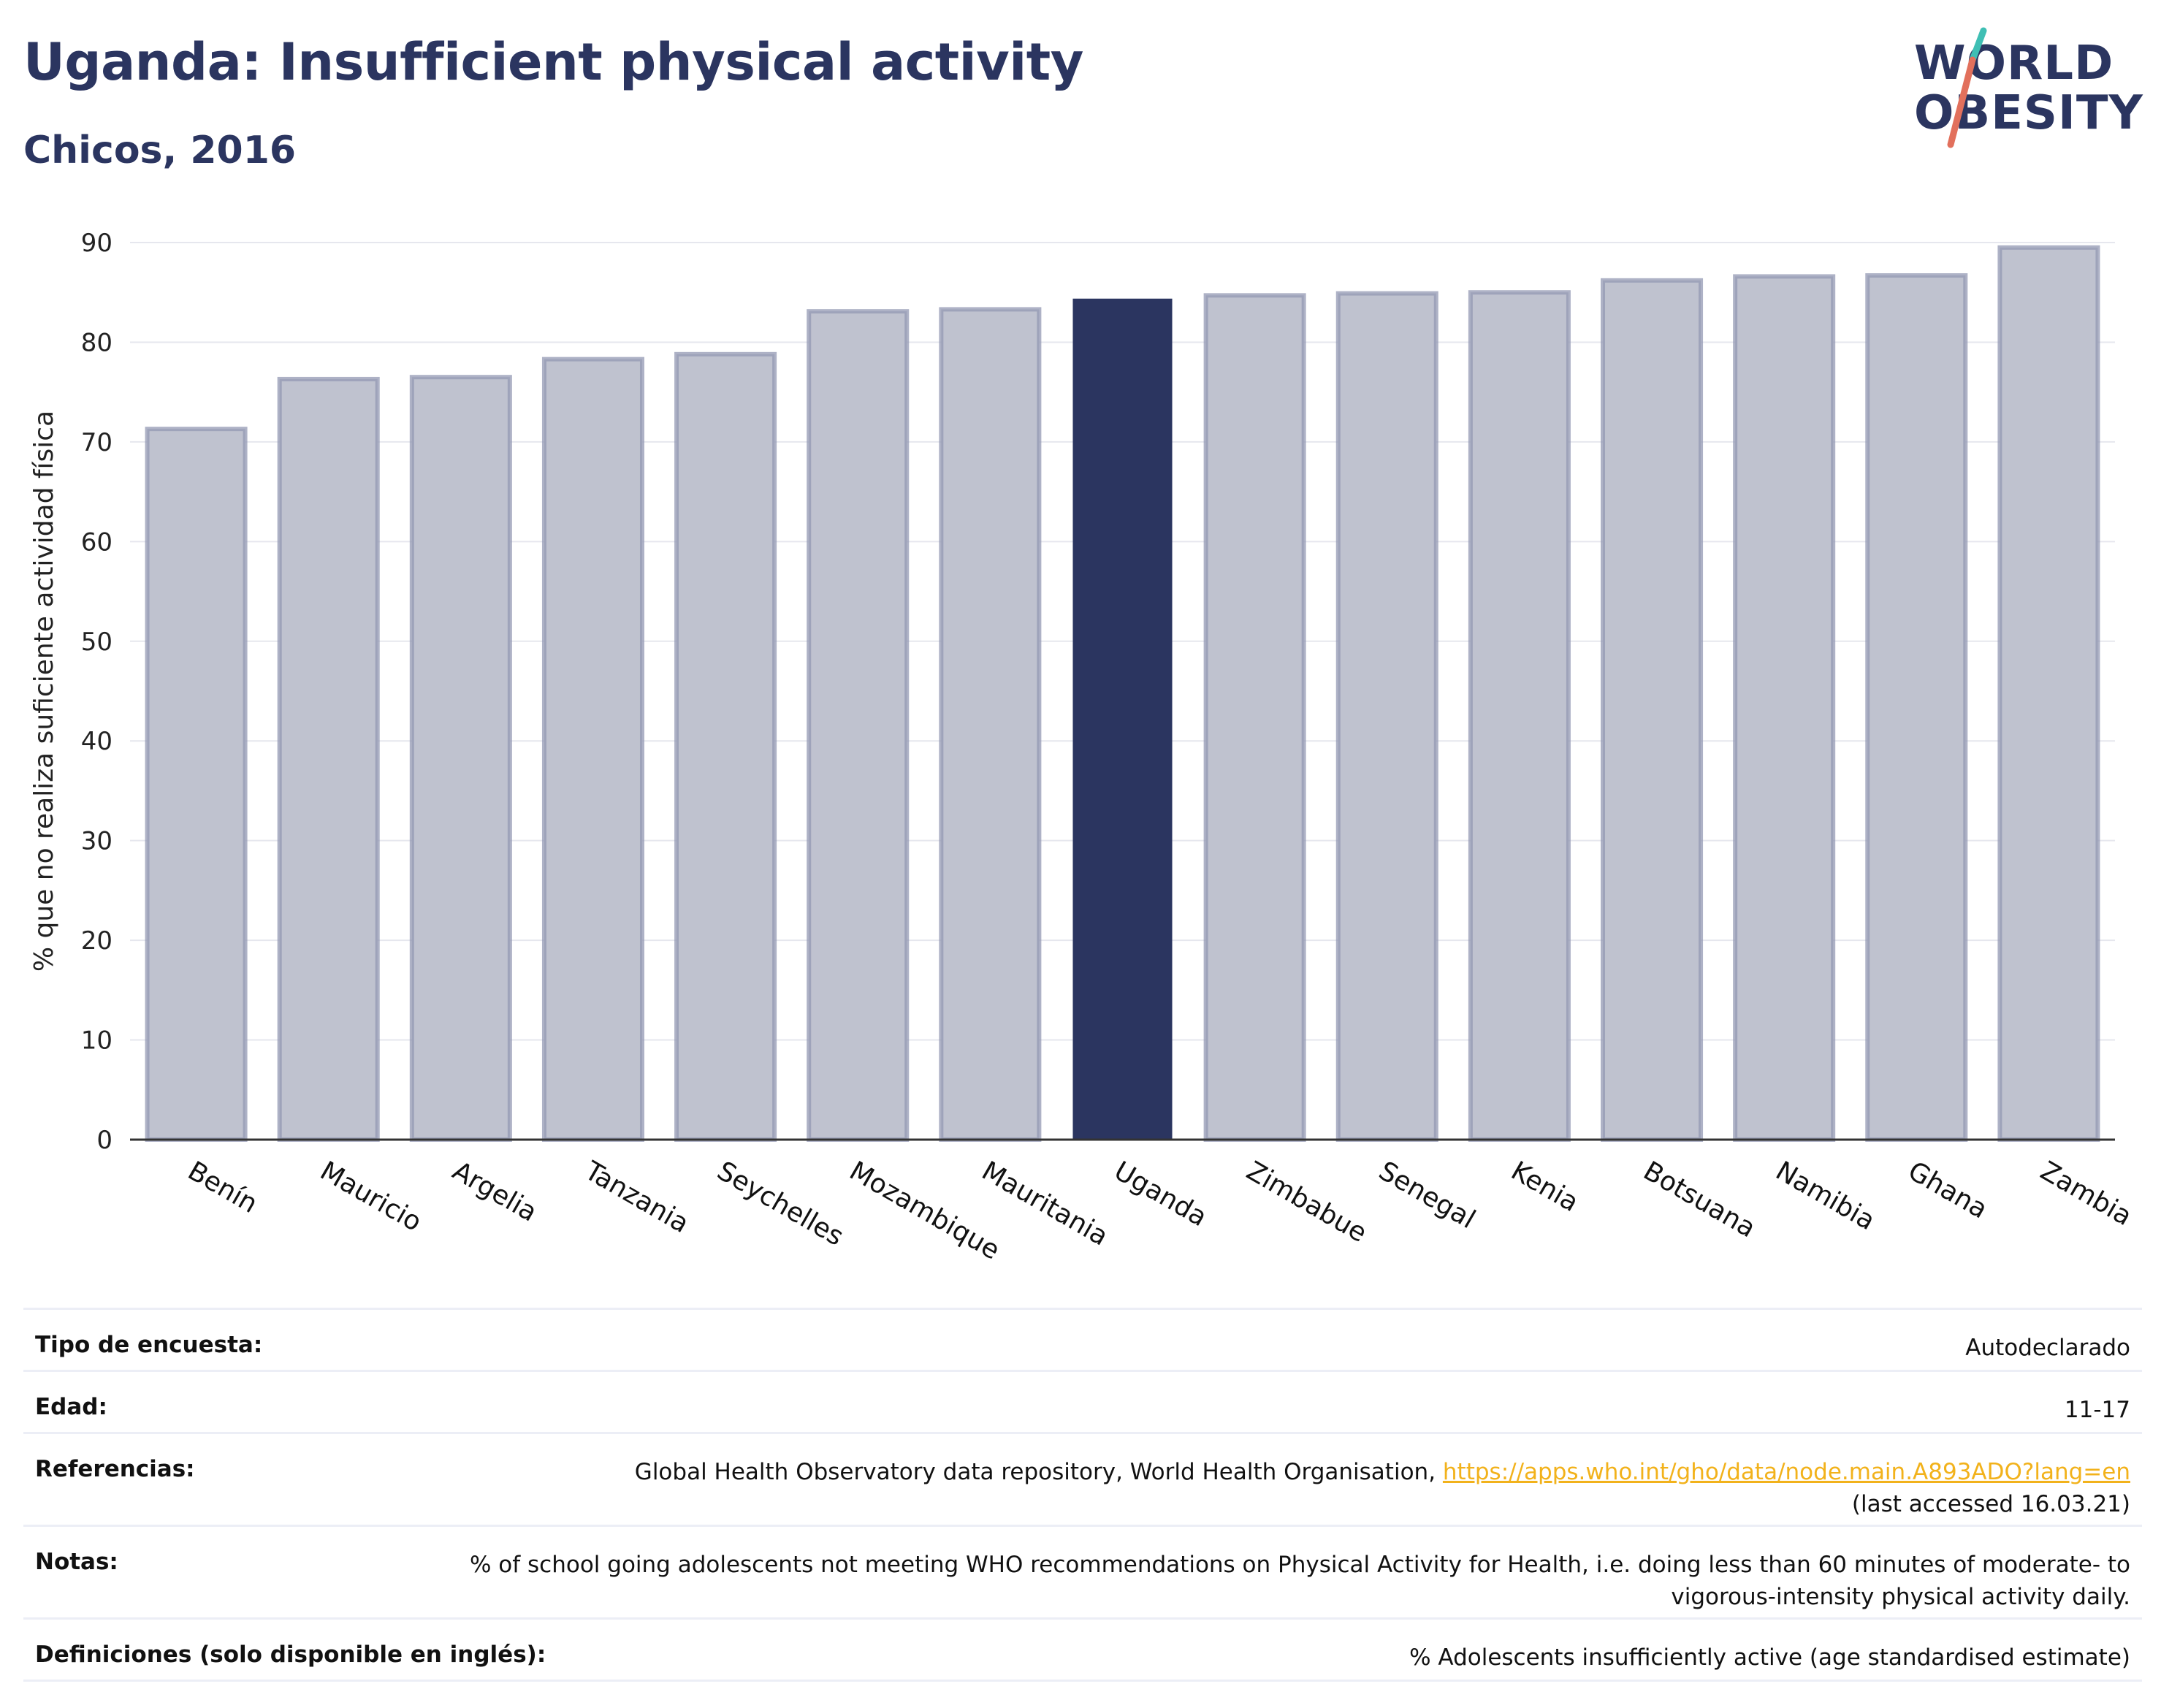 This screenshot has height=1708, width=2161. I want to click on x-tick-label: Tanzania, so click(636, 1197).